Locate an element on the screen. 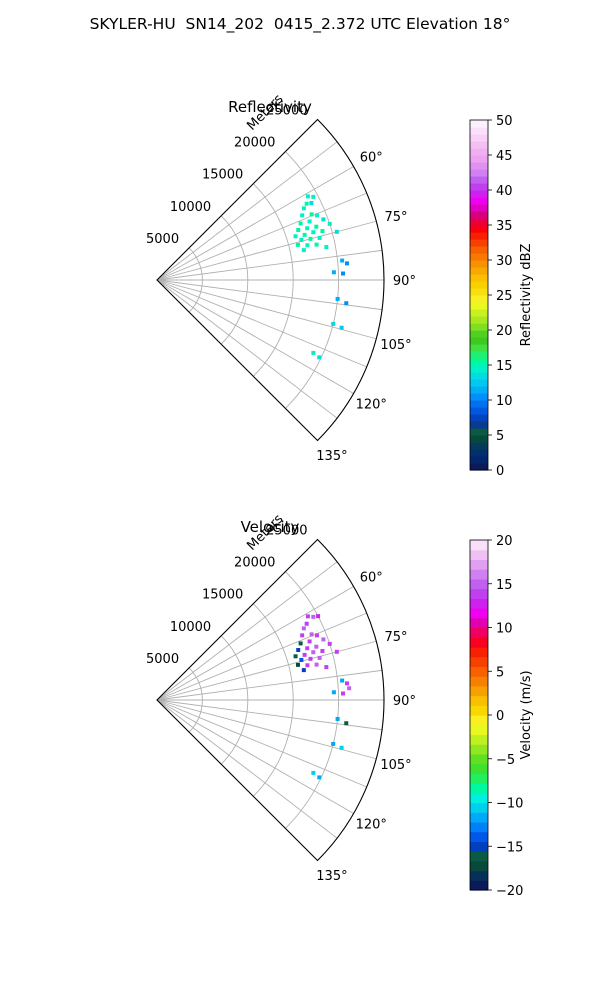 This screenshot has height=1000, width=600. azimuth-tick-label: 120° is located at coordinates (371, 825).